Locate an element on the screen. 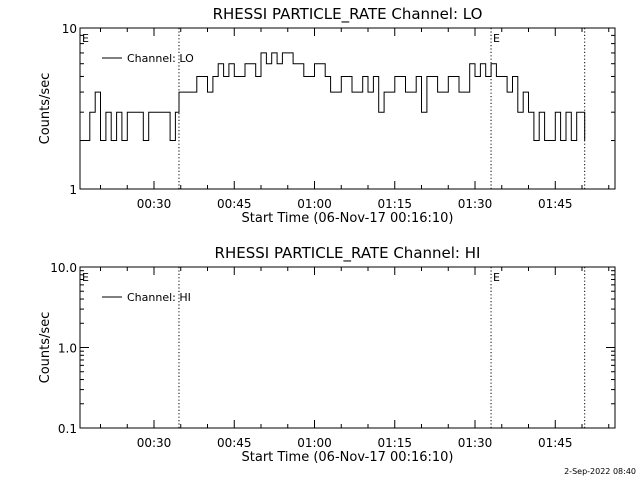 The image size is (640, 480). y-tick-label: 10.0 is located at coordinates (63, 268).